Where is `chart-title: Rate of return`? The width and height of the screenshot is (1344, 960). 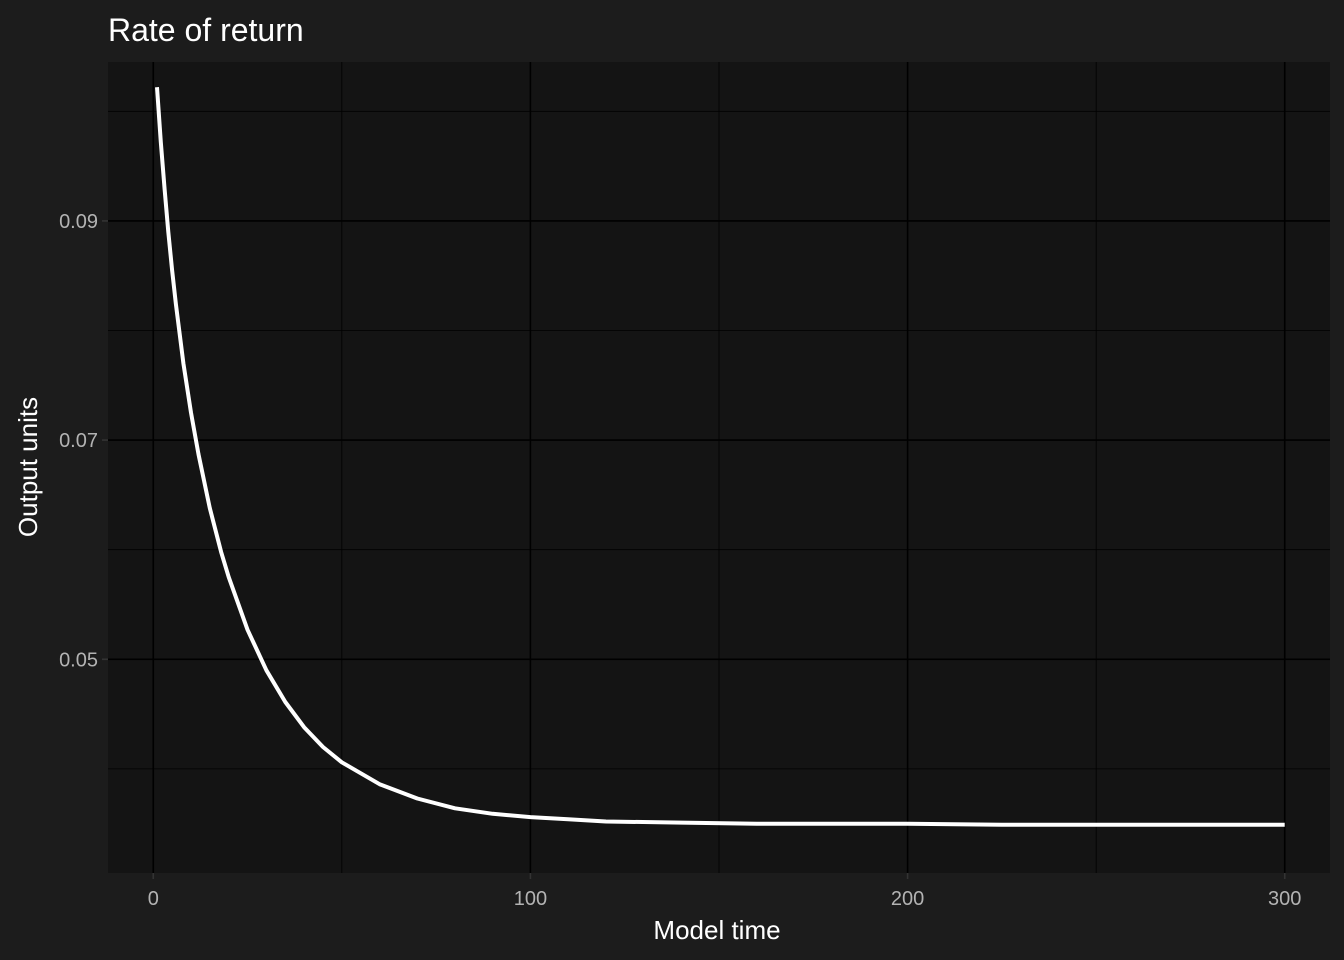 chart-title: Rate of return is located at coordinates (206, 30).